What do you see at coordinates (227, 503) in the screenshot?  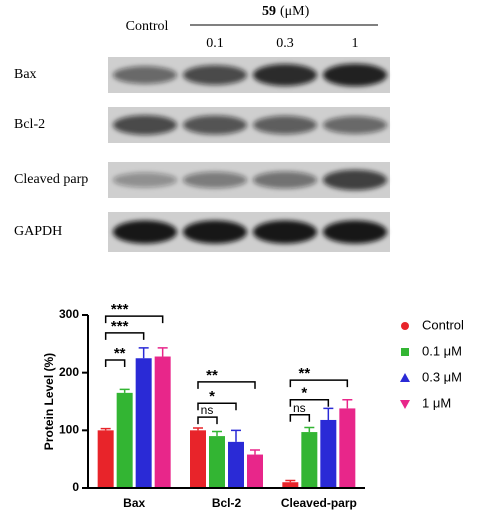 I see `x-tick-label: Bcl-2` at bounding box center [227, 503].